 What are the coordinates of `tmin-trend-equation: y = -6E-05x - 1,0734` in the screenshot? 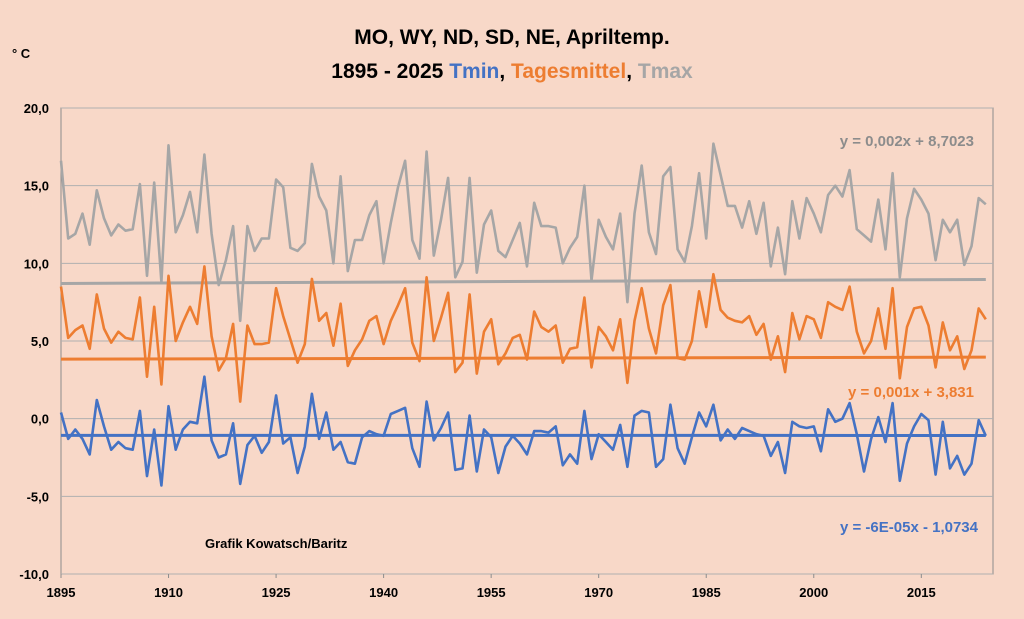 It's located at (909, 527).